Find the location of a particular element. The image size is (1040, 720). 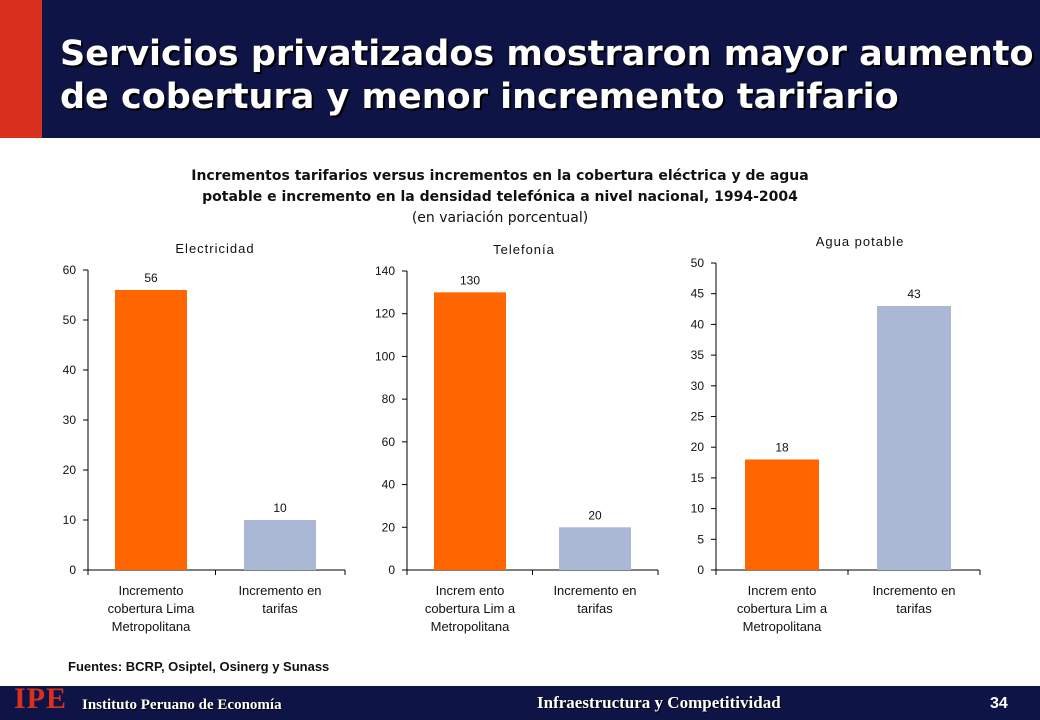

page-number: 34 is located at coordinates (999, 703).